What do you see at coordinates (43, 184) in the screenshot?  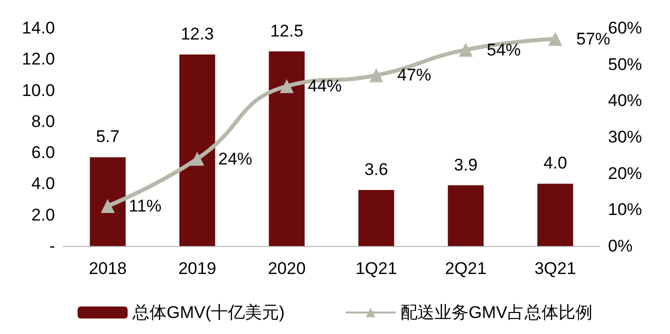 I see `y-tick-label: 4.0` at bounding box center [43, 184].